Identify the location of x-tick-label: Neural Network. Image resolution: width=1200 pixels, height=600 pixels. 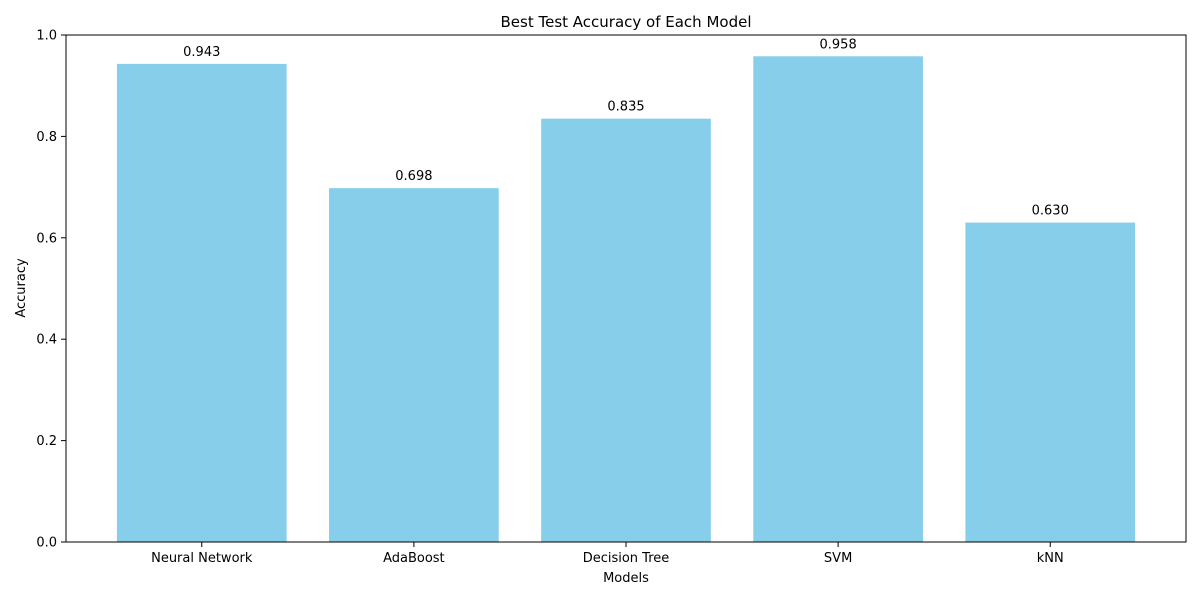
(202, 558).